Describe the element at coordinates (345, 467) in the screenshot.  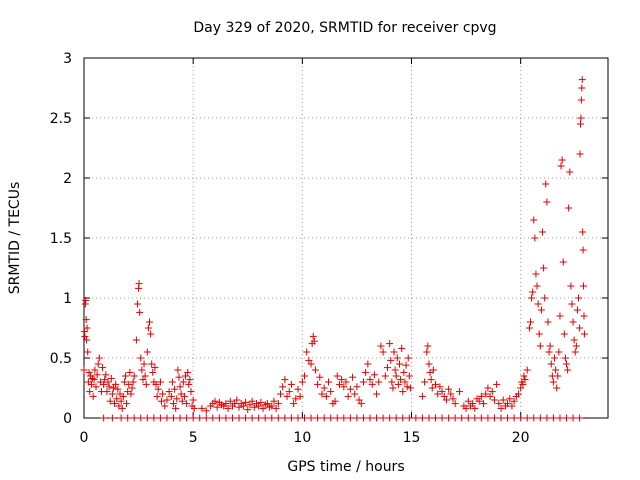
I see `x-axis-label: GPS time / hours` at that location.